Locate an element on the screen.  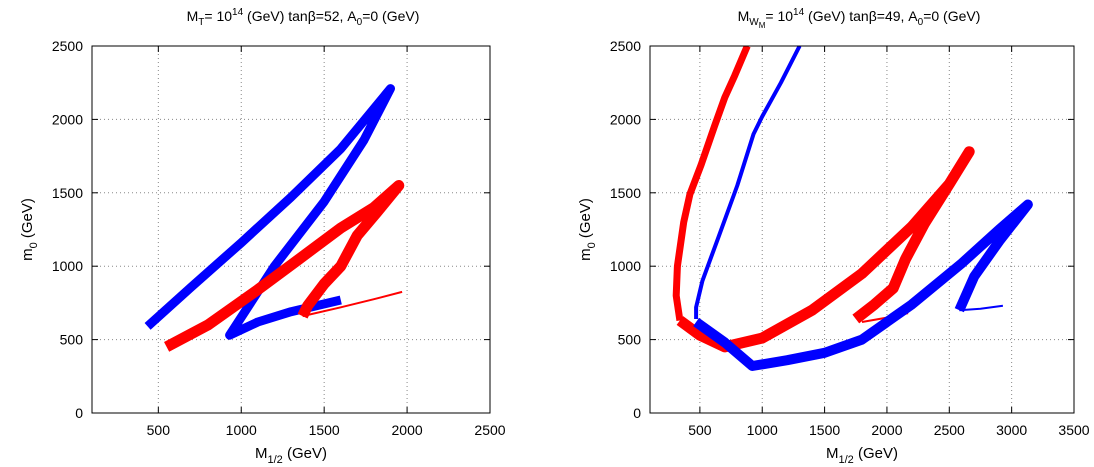
series-group is located at coordinates (274, 218).